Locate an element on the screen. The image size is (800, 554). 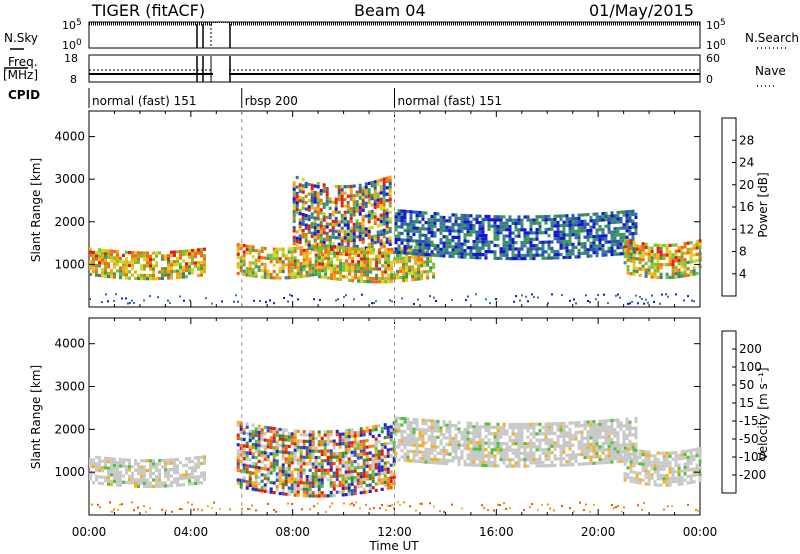
colorbar-tick-label: 50 is located at coordinates (746, 385).